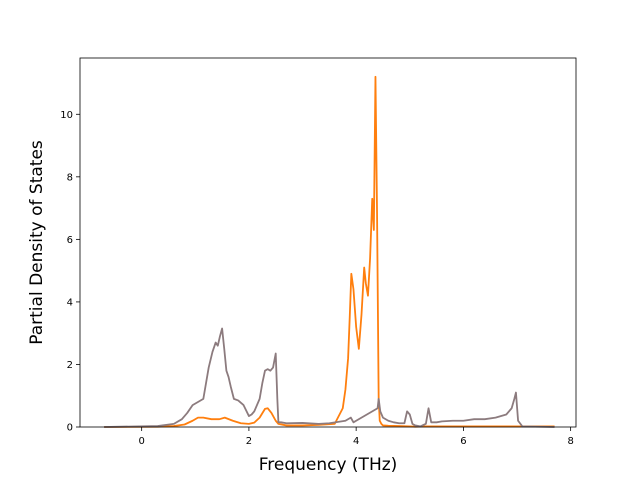 The image size is (640, 480). What do you see at coordinates (141, 441) in the screenshot?
I see `x-tick-label: 0` at bounding box center [141, 441].